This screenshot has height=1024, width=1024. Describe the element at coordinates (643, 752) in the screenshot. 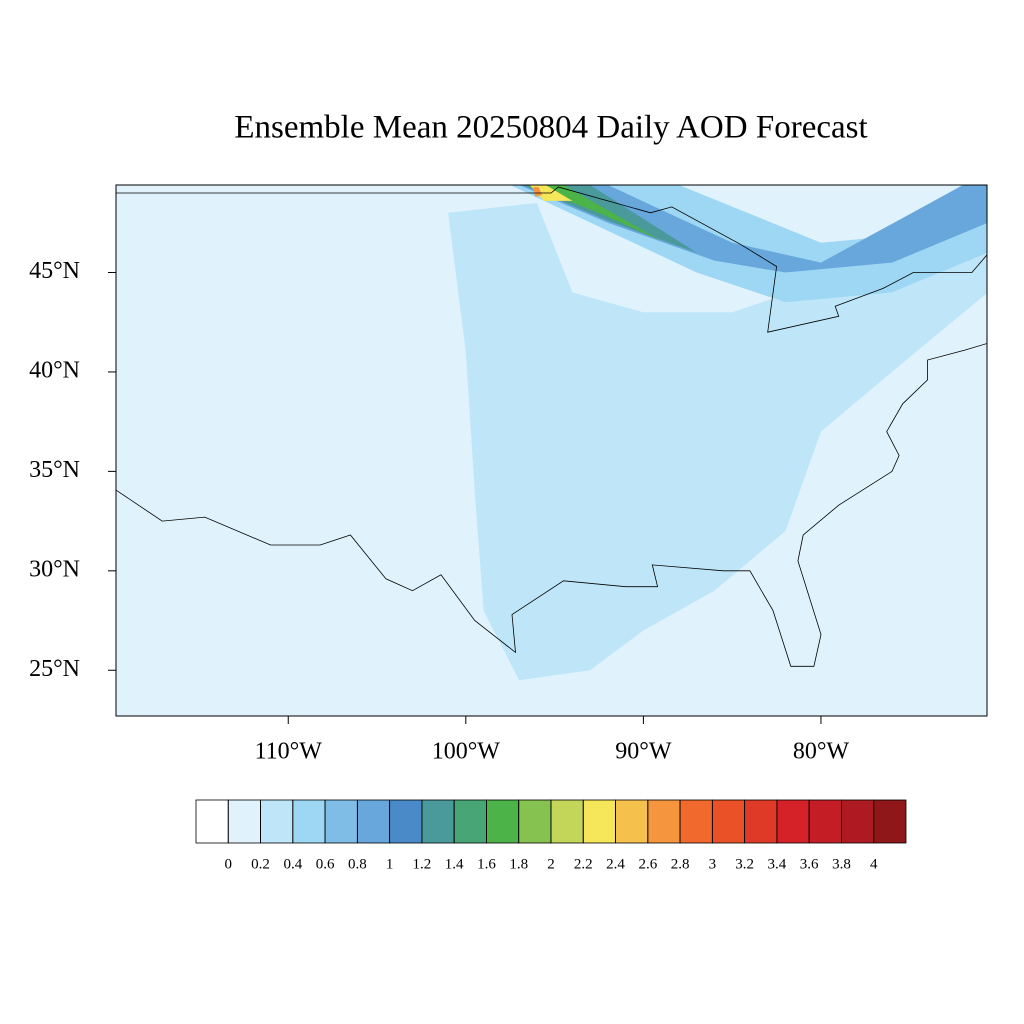

I see `x-tick-label: 90°W` at that location.